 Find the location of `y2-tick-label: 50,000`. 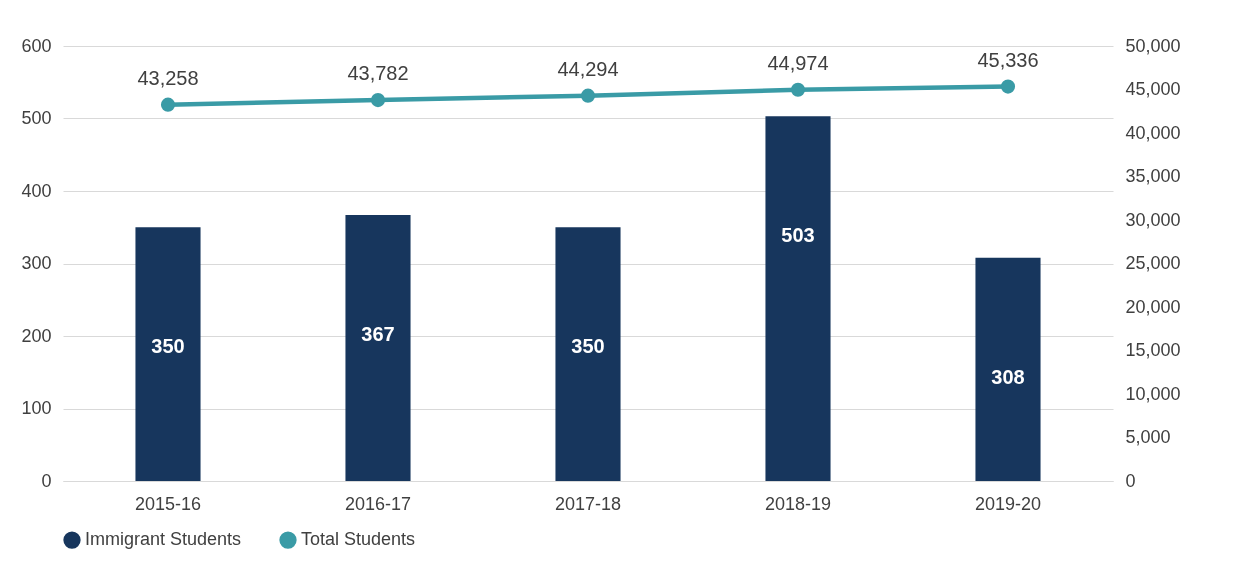

y2-tick-label: 50,000 is located at coordinates (1153, 45).